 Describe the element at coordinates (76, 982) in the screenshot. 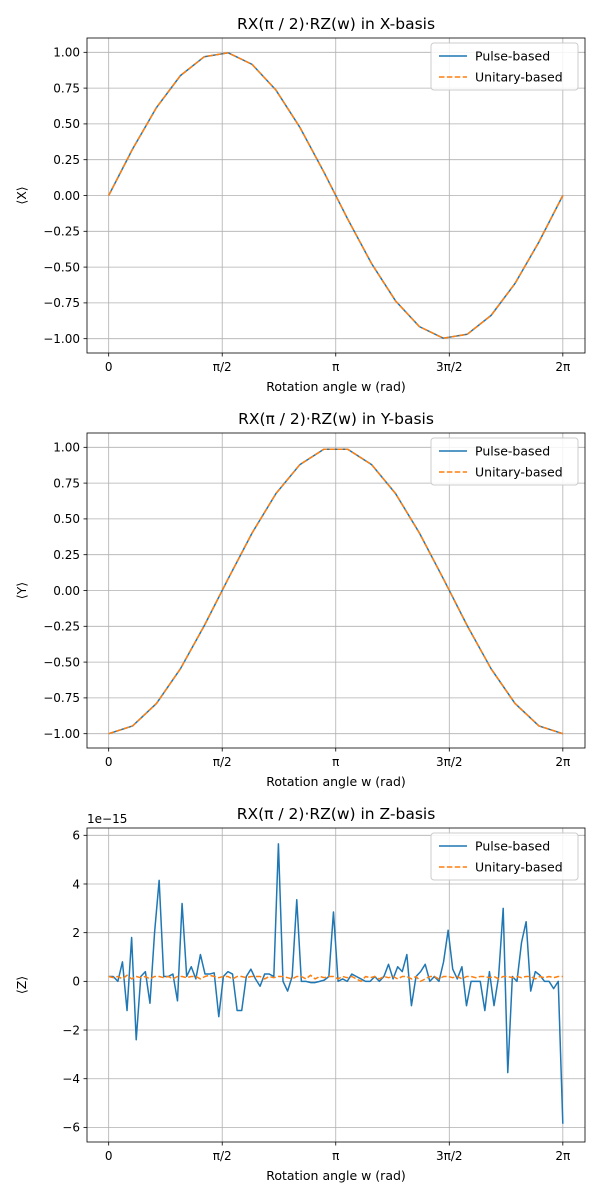

I see `y-tick-label: 0` at that location.